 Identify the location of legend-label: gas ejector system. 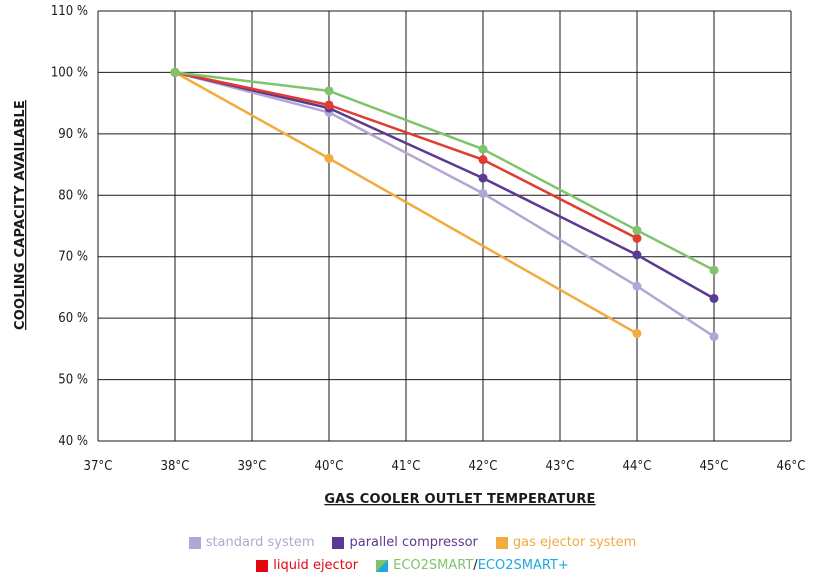
(574, 542).